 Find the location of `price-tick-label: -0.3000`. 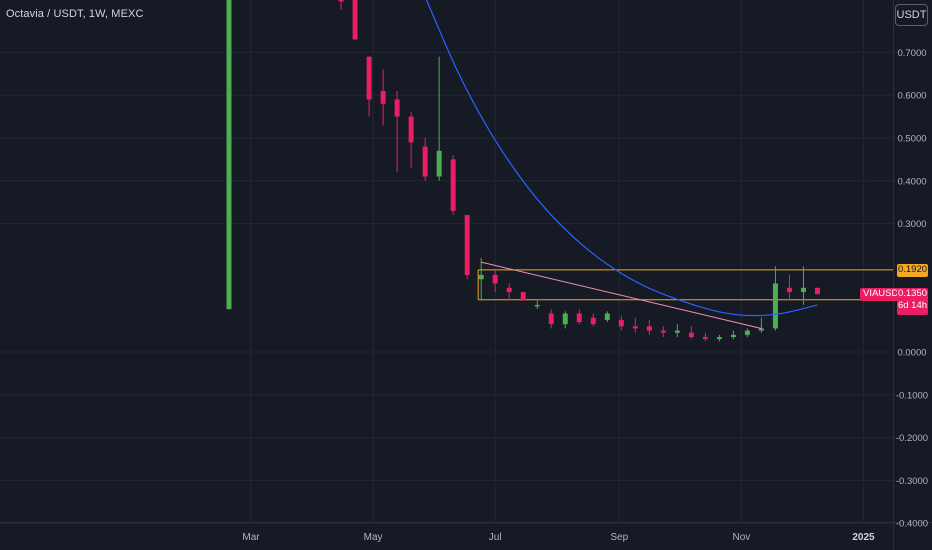

price-tick-label: -0.3000 is located at coordinates (912, 481).